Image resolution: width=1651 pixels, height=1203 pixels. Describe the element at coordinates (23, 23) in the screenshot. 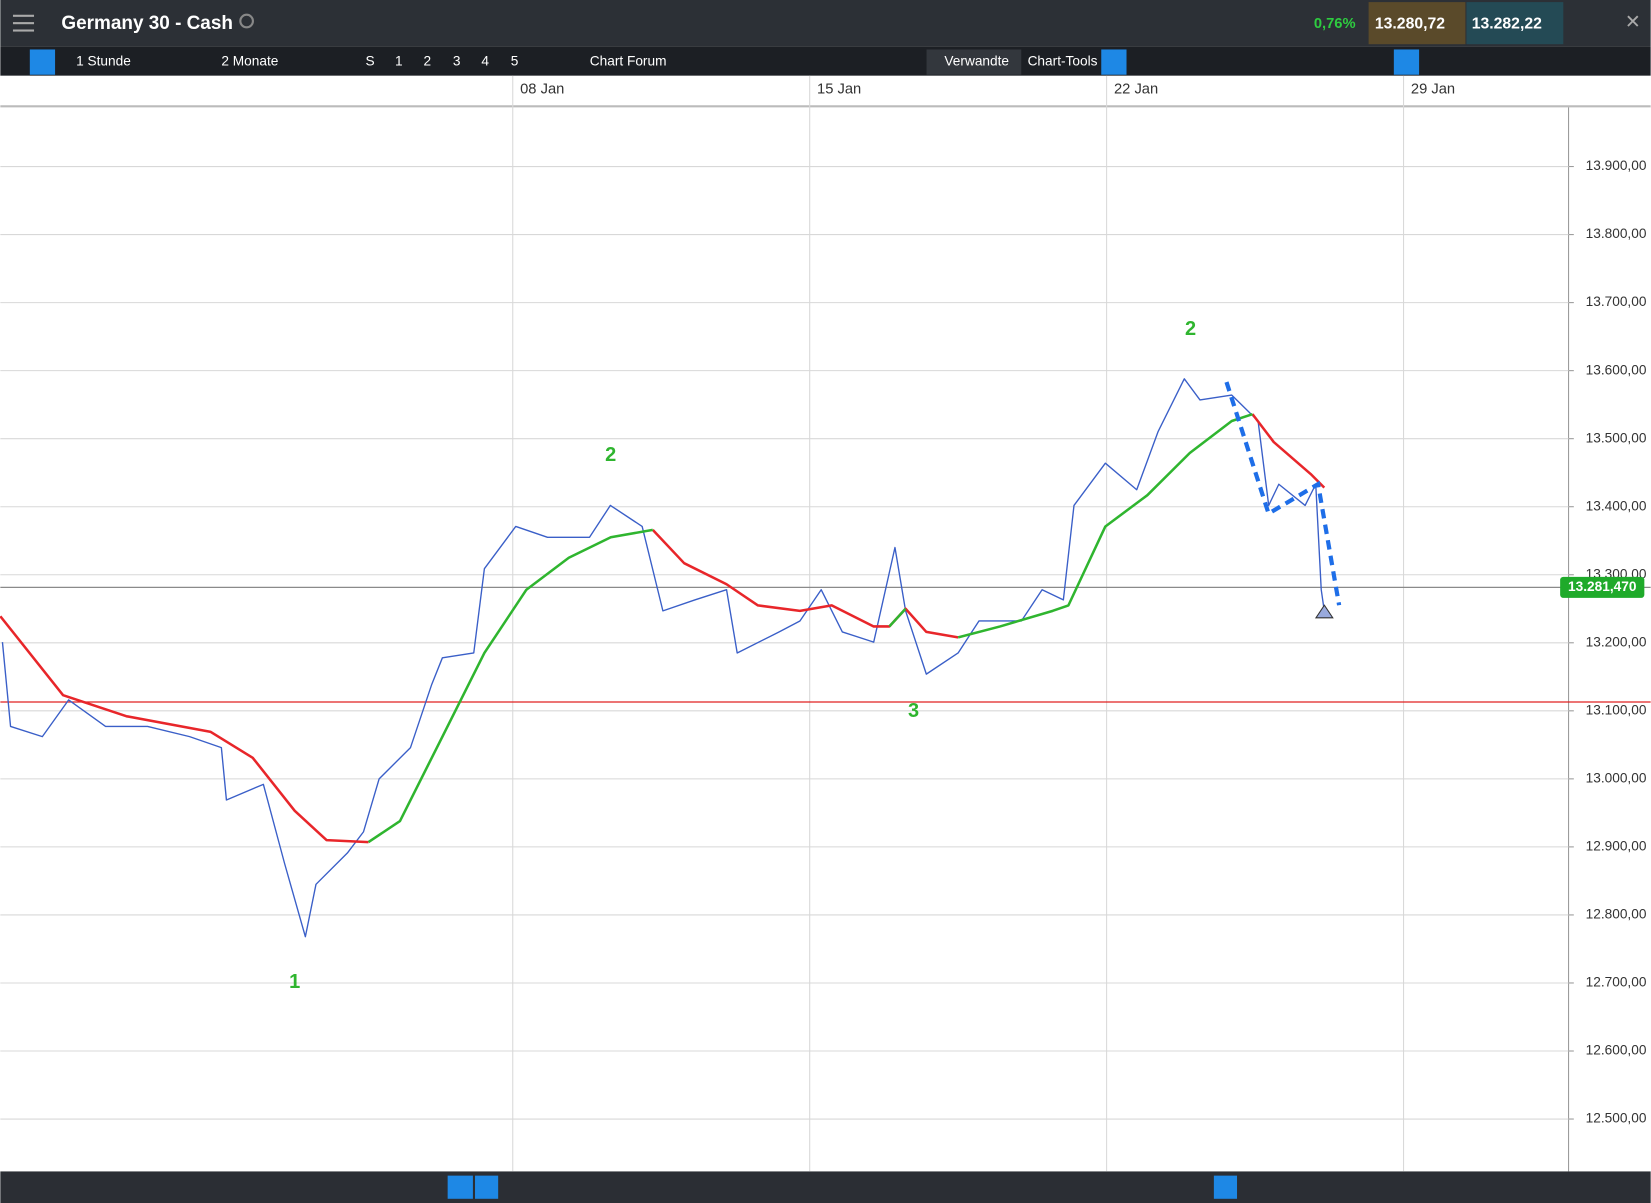

I see `menu-icon` at that location.